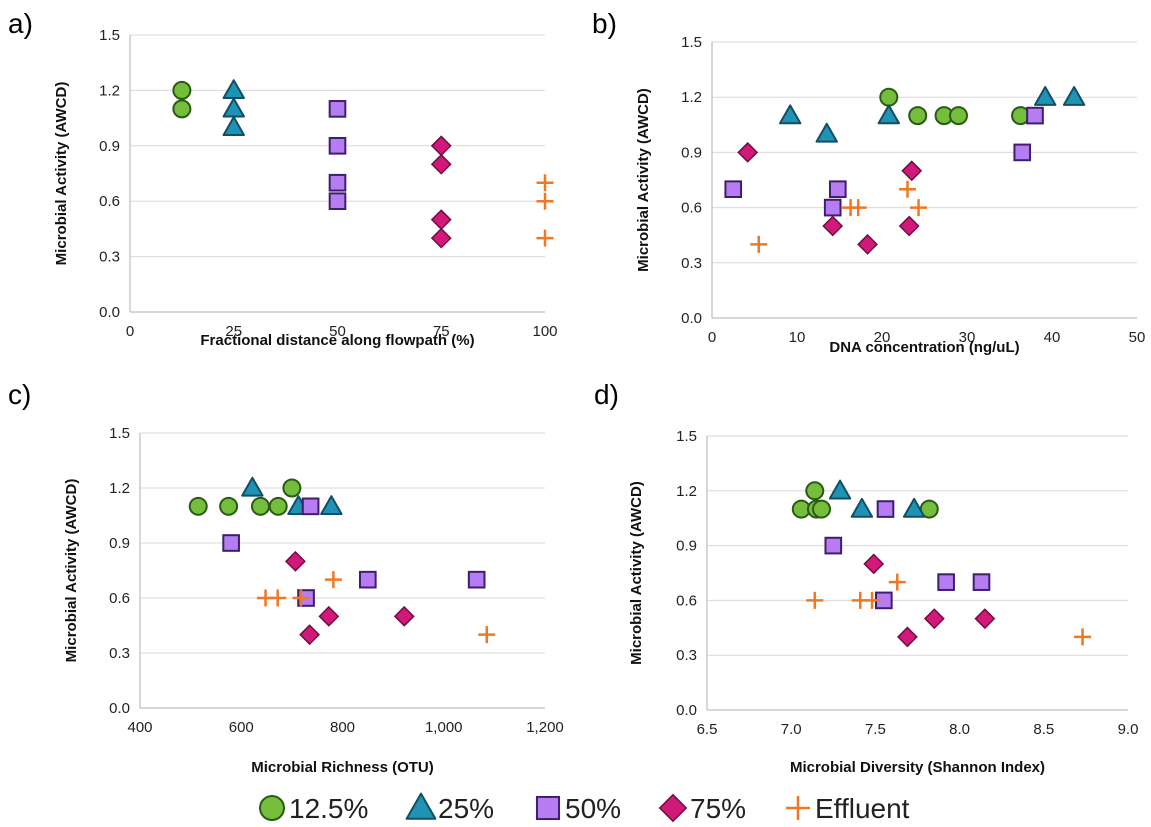 The image size is (1151, 827). I want to click on x-tick-label: 9.0, so click(1128, 729).